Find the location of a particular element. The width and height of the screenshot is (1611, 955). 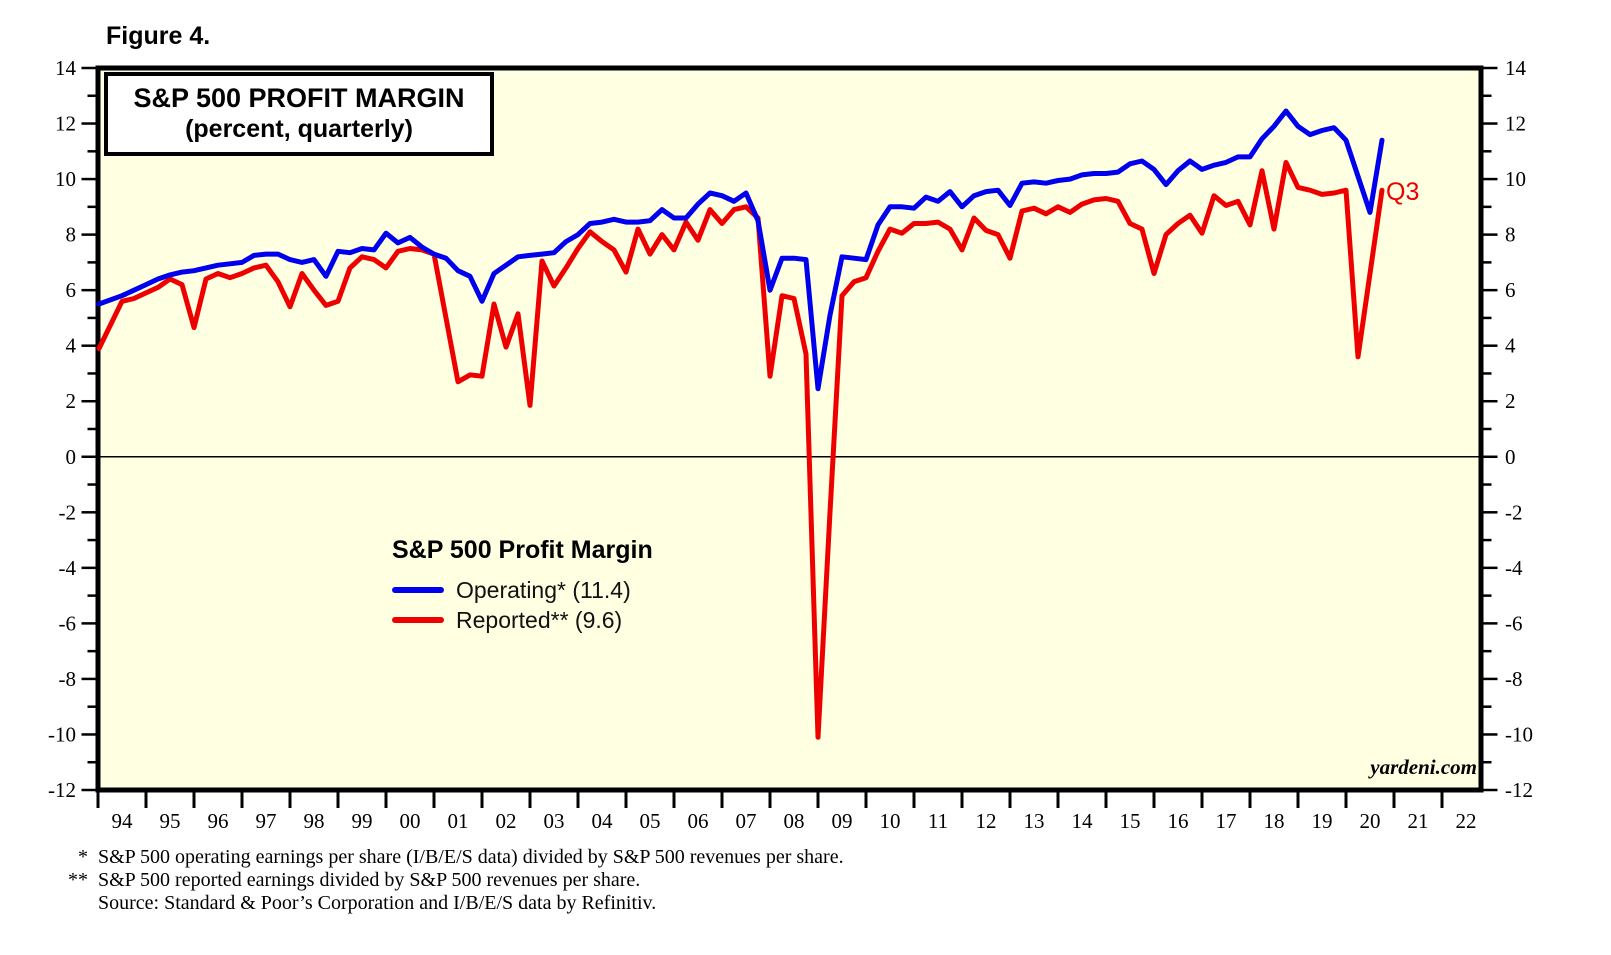

axis-tick-label: 13 is located at coordinates (1034, 821).